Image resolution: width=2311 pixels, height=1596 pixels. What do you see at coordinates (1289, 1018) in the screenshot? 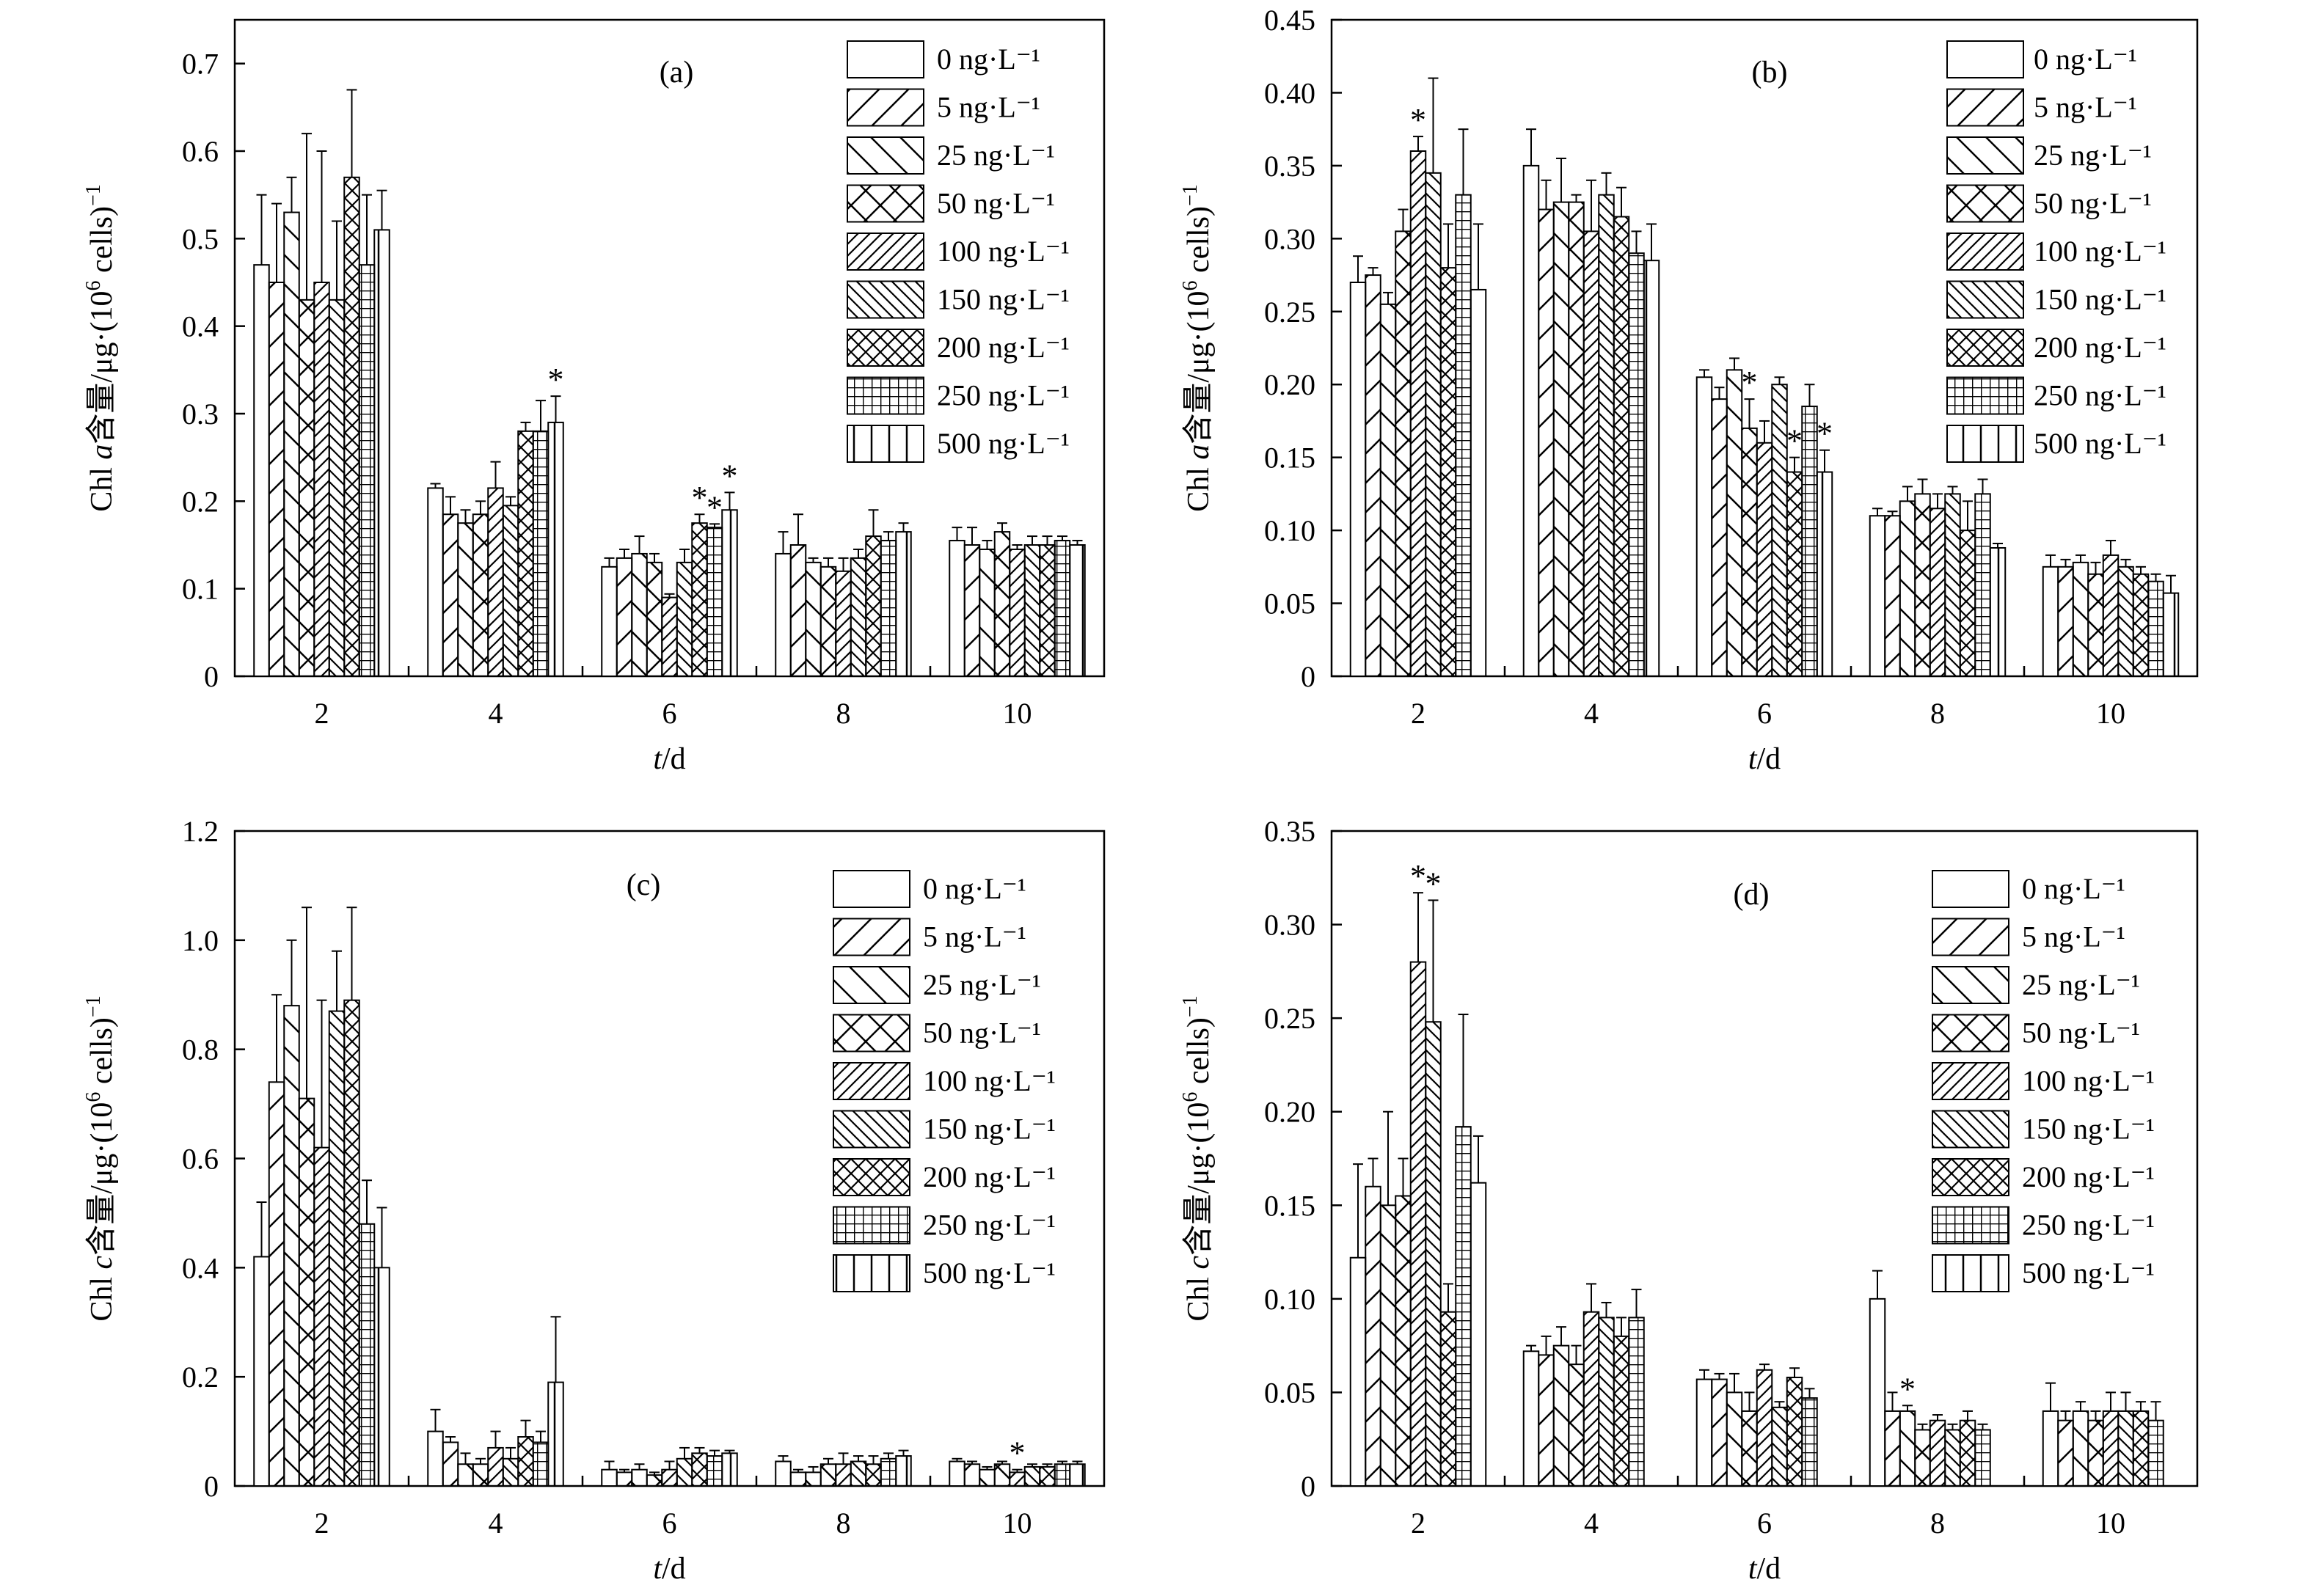
I see `y-tick-label: 0.25` at bounding box center [1289, 1018].